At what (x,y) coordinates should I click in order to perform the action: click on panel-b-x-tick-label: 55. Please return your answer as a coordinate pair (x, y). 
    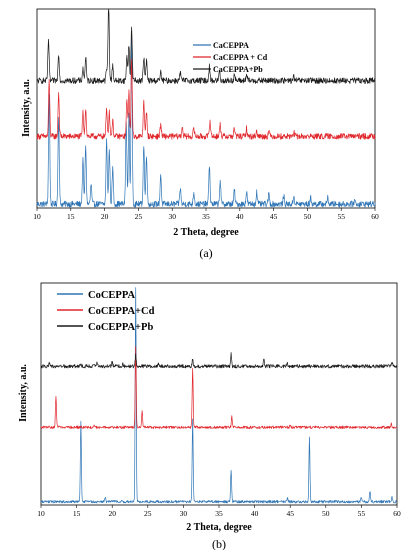
    Looking at the image, I should click on (362, 513).